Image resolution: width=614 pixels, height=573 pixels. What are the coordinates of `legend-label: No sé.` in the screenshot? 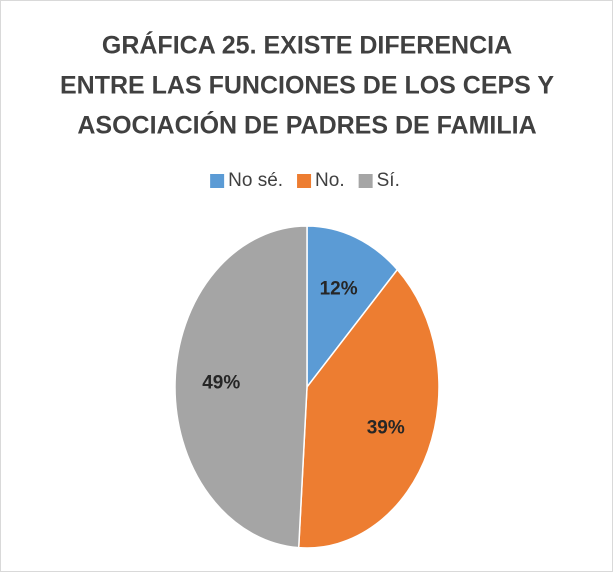 It's located at (255, 180).